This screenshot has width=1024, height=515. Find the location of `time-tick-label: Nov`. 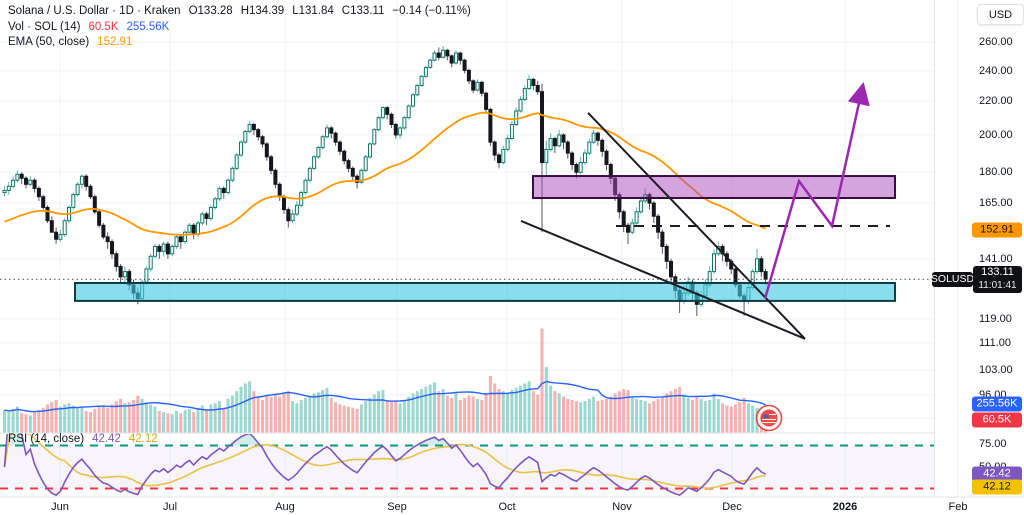

time-tick-label: Nov is located at coordinates (622, 507).